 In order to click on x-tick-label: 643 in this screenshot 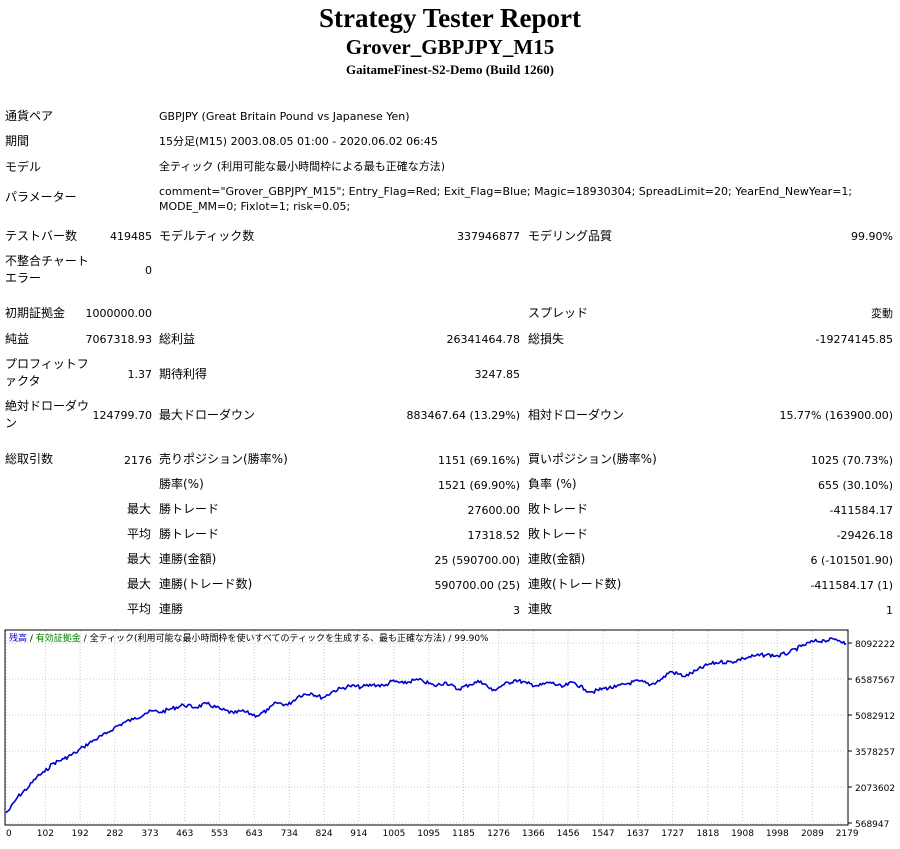, I will do `click(254, 834)`.